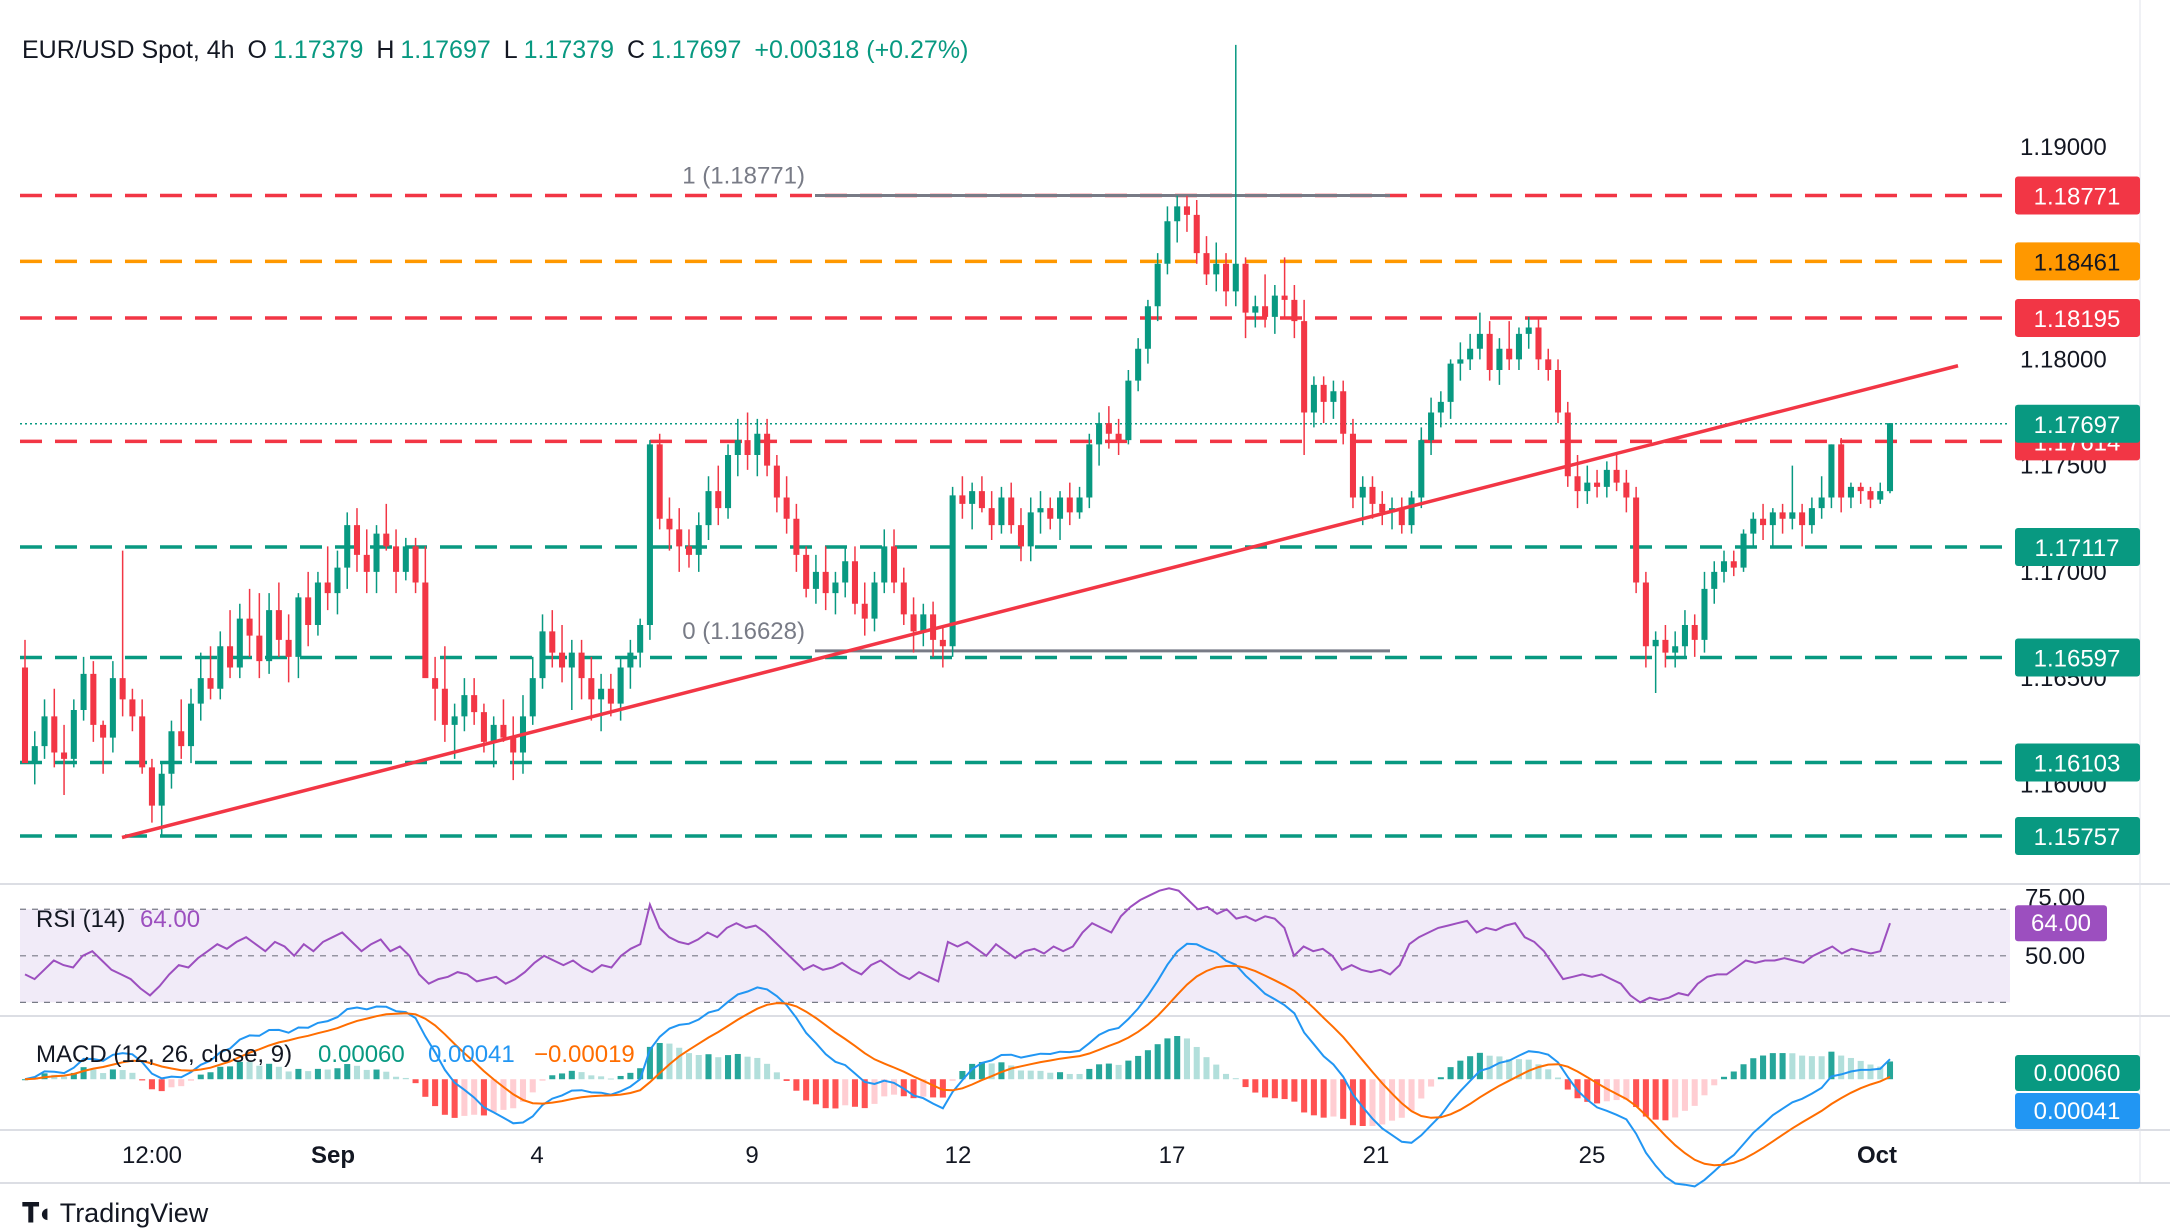 This screenshot has height=1230, width=2170. Describe the element at coordinates (2077, 425) in the screenshot. I see `last-price-label: 1.17697` at that location.